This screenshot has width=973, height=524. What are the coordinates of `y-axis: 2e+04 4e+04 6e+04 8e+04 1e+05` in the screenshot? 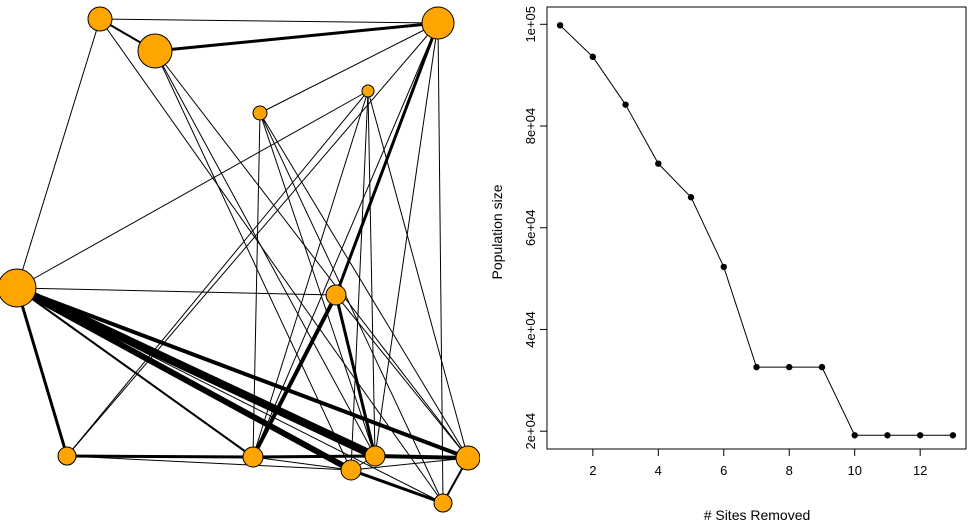 It's located at (535, 227).